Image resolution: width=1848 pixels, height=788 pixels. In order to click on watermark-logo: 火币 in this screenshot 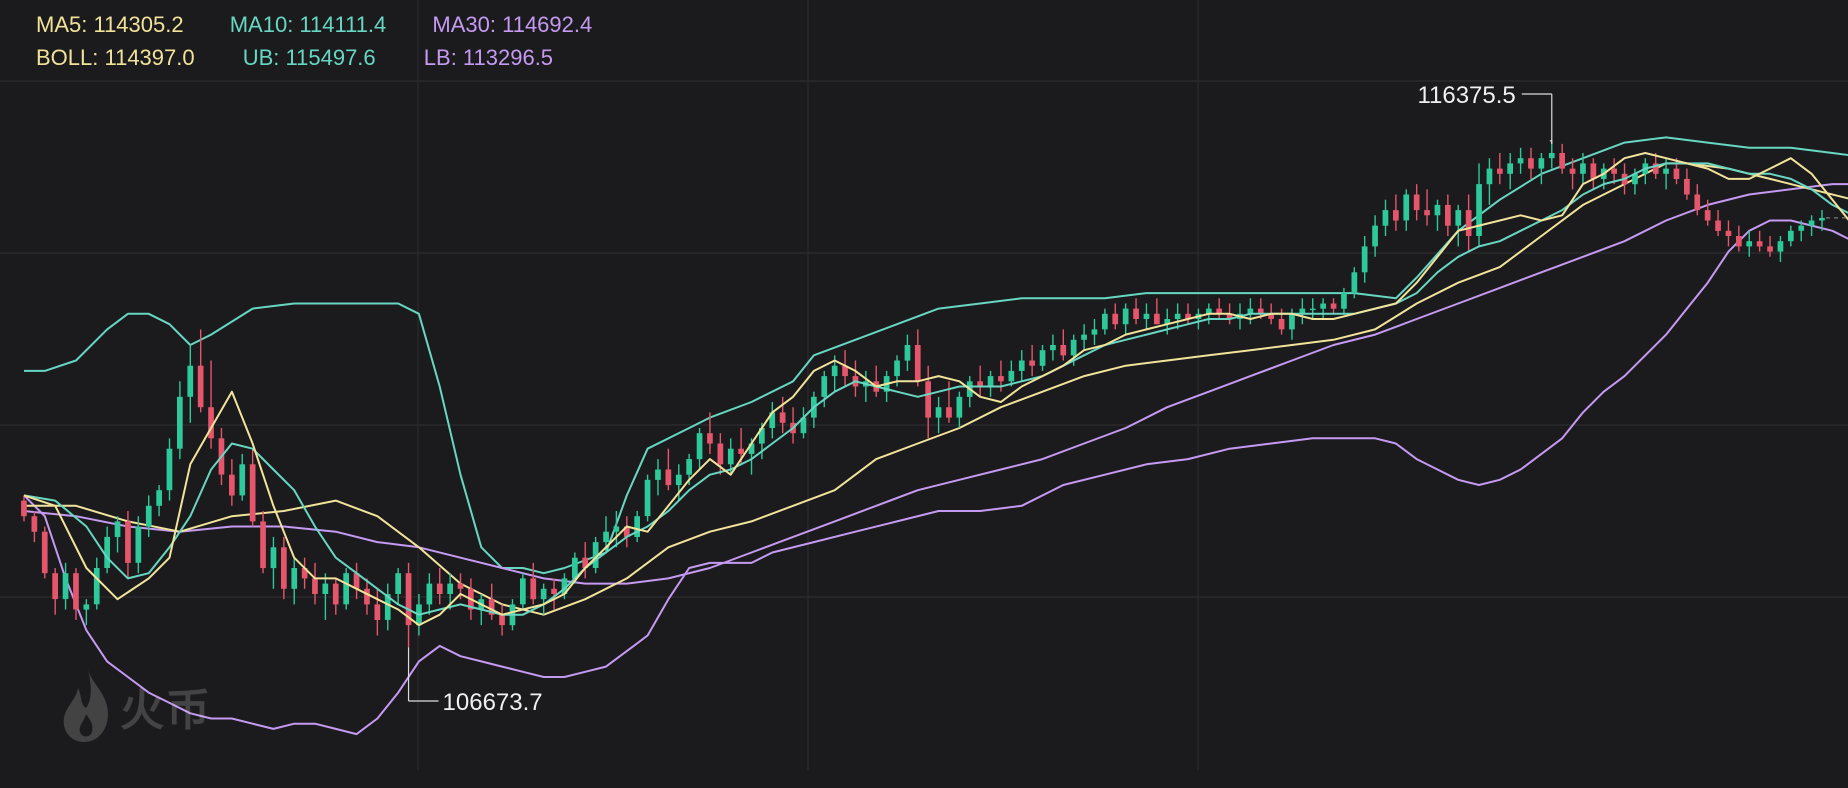, I will do `click(143, 708)`.